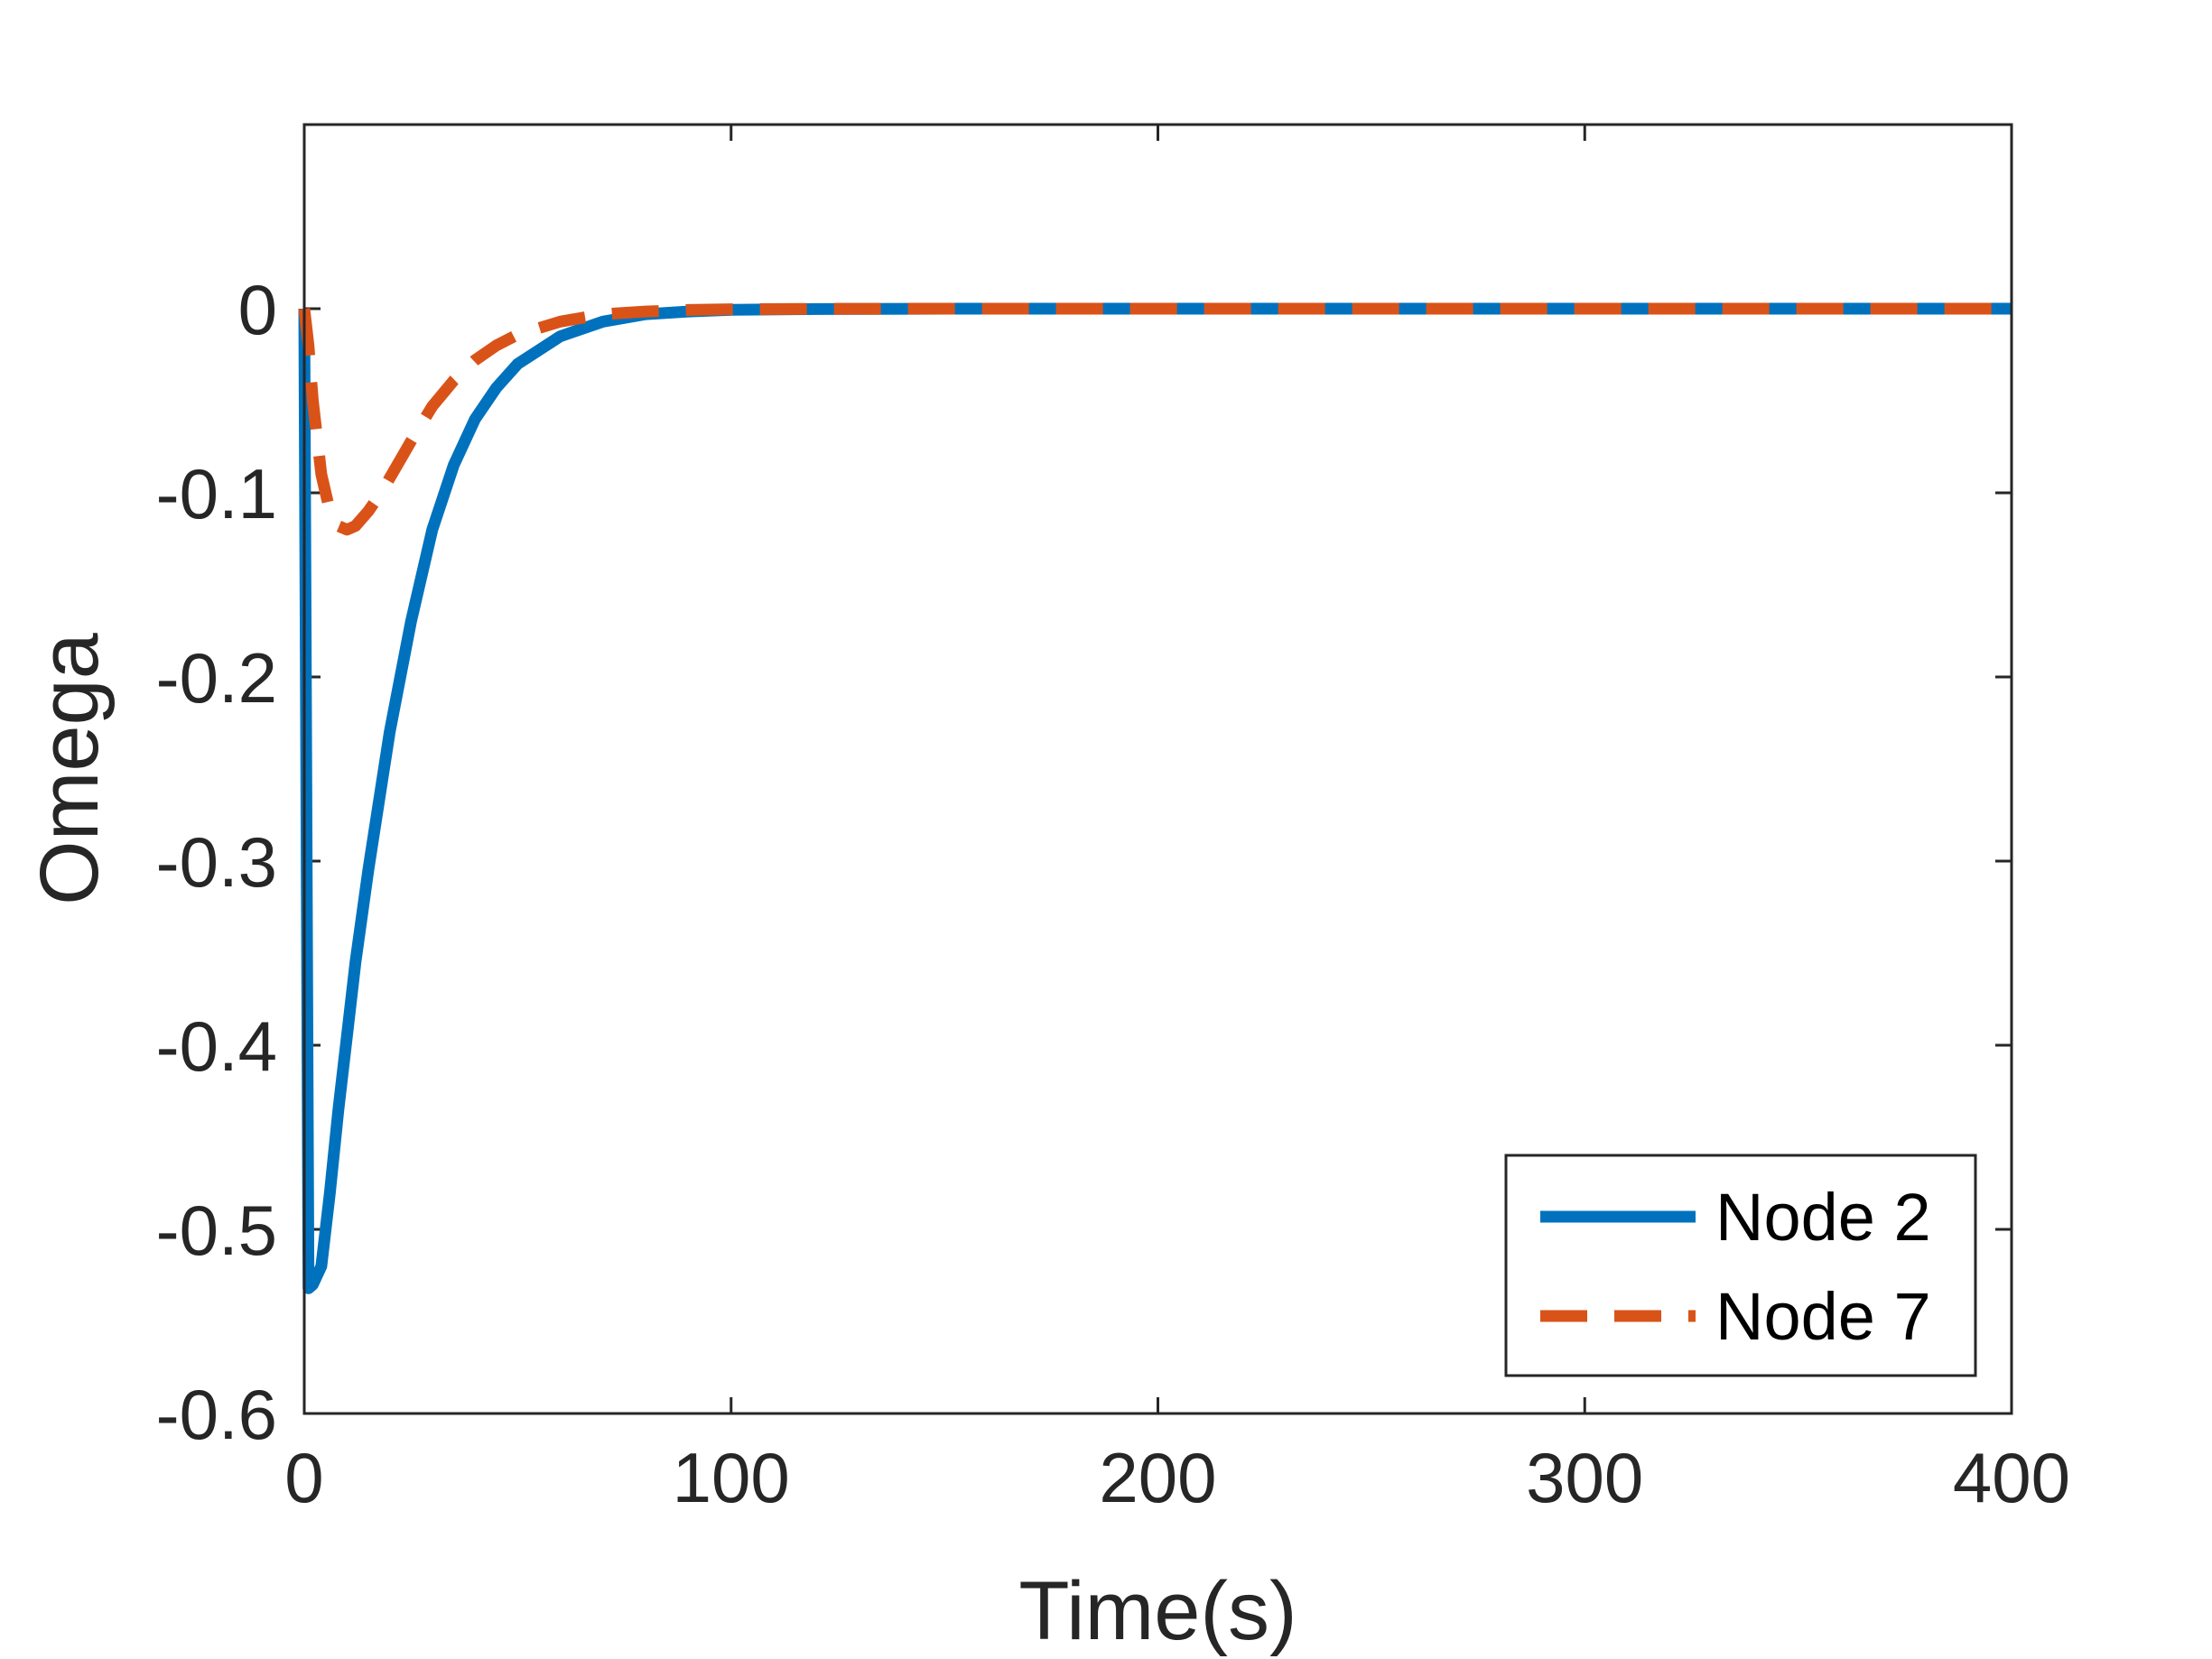 The height and width of the screenshot is (1659, 2212). What do you see at coordinates (216, 678) in the screenshot?
I see `y-tick-label: -0.2` at bounding box center [216, 678].